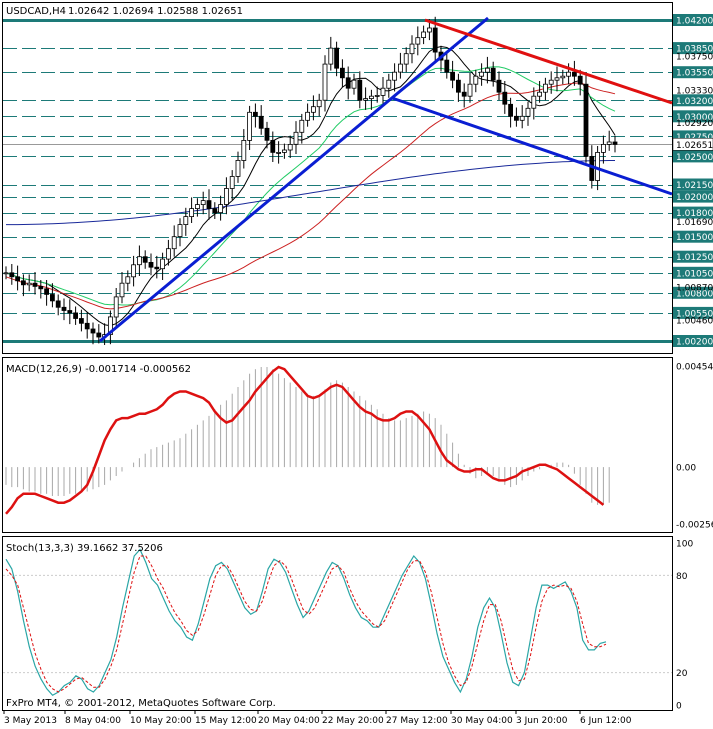  I want to click on chart-ohlc-values: 1.02642 1.02694 1.02588 1.02651, so click(155, 11).